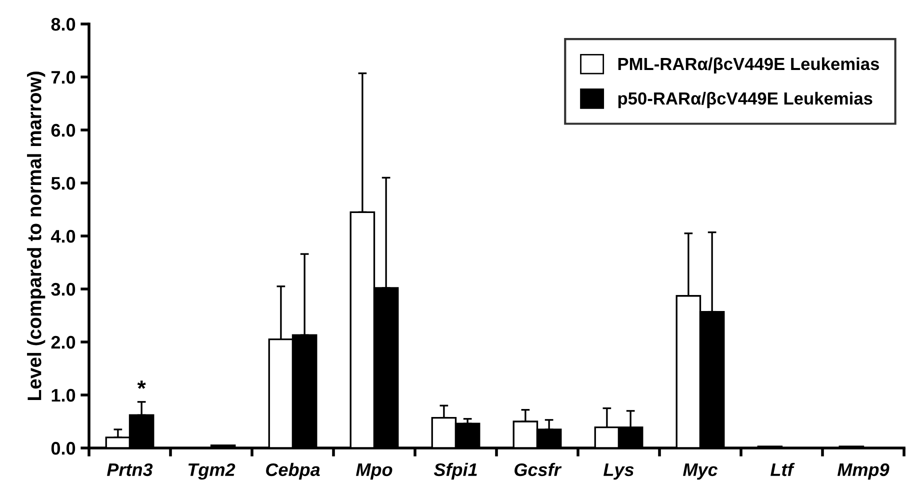  I want to click on x-tick-label: Cebpa, so click(293, 471).